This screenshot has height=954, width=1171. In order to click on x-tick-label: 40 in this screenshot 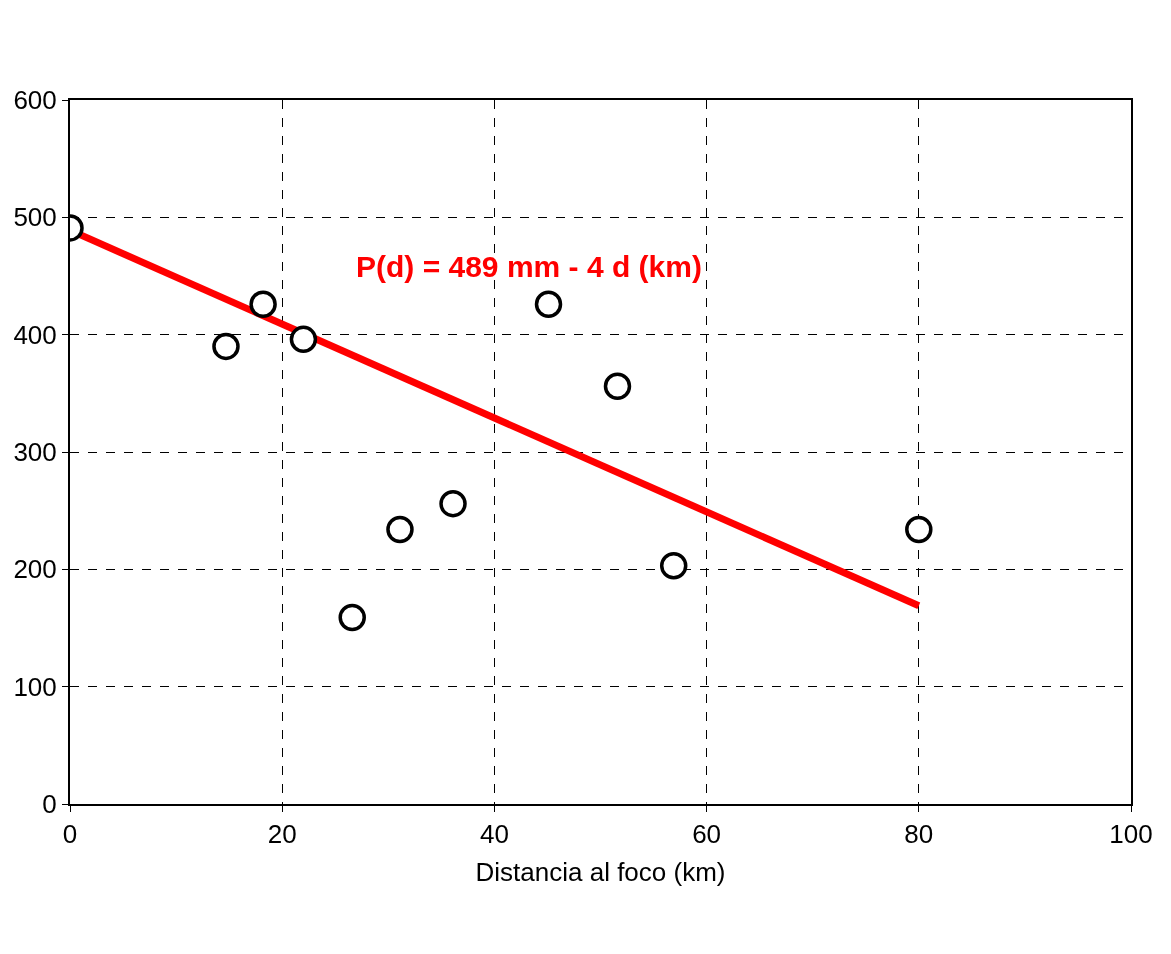, I will do `click(494, 834)`.